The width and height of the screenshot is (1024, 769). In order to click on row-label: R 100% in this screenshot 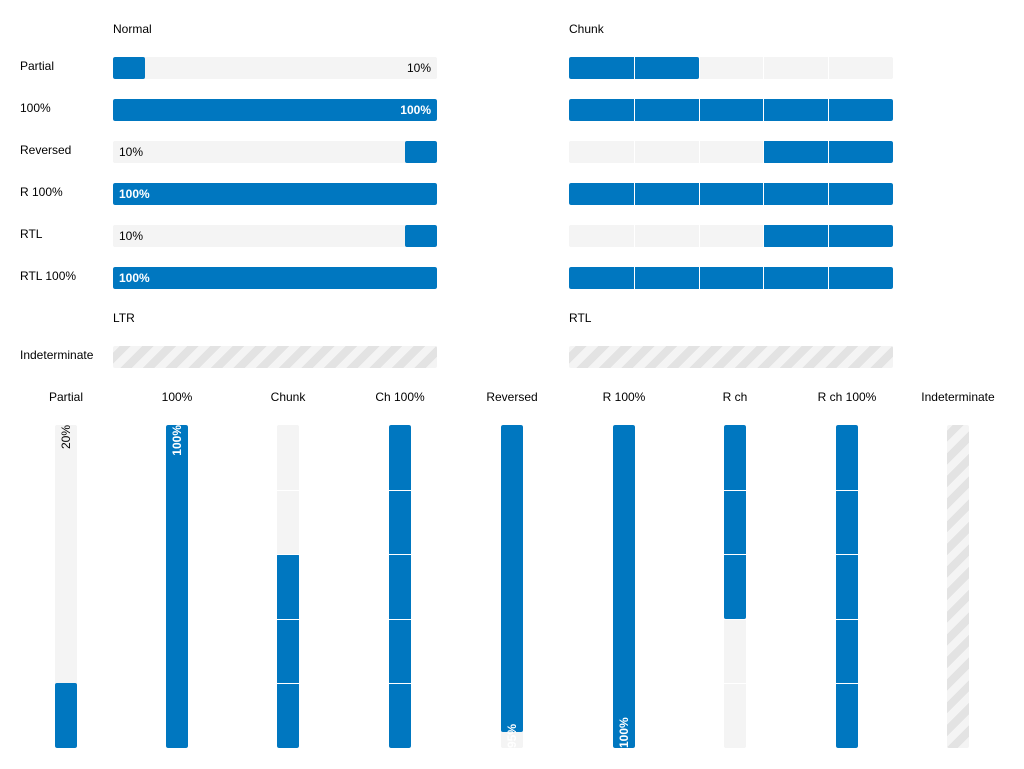, I will do `click(41, 192)`.